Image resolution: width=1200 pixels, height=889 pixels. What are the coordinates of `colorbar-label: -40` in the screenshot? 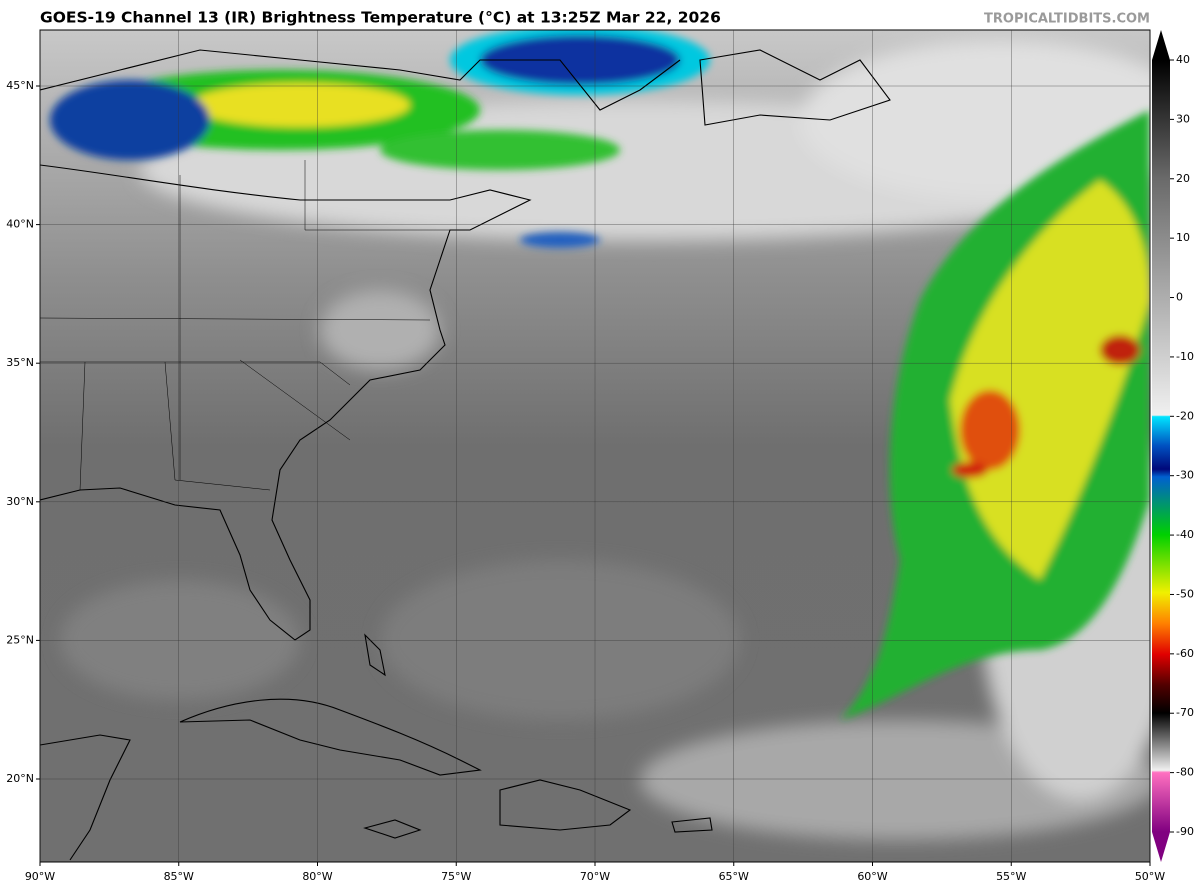 It's located at (1185, 534).